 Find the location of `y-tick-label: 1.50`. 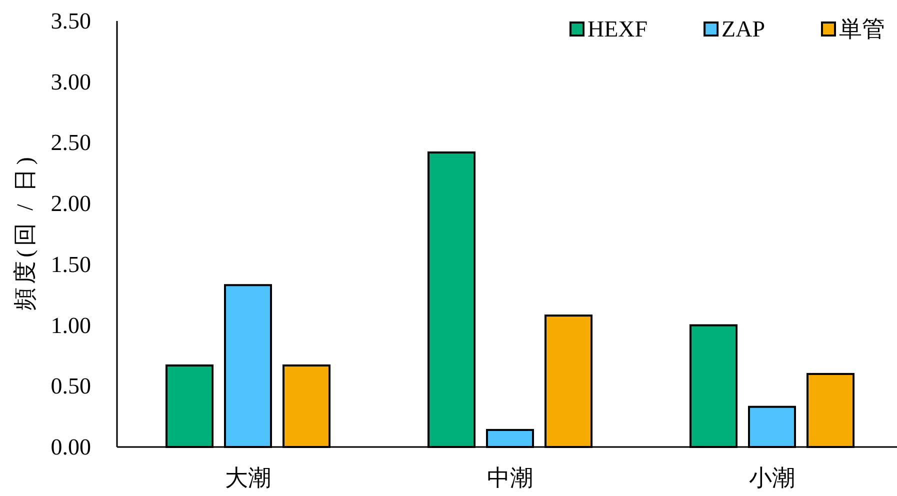

y-tick-label: 1.50 is located at coordinates (70, 264).